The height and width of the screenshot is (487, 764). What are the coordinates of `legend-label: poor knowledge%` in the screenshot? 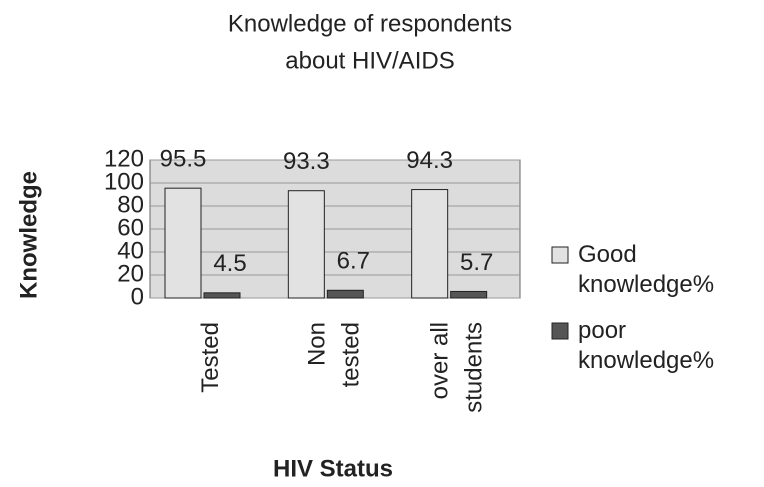 It's located at (646, 345).